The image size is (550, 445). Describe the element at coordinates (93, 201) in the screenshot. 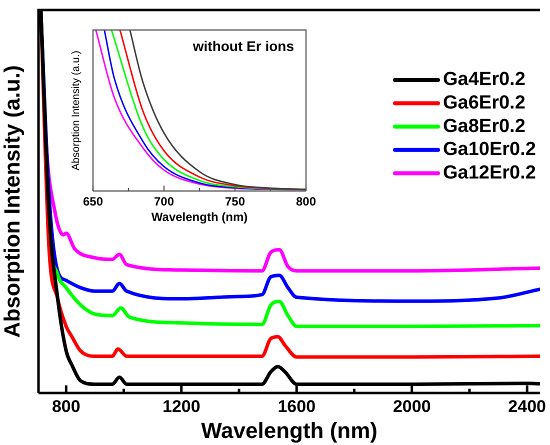

I see `x-tick-label: 650` at that location.